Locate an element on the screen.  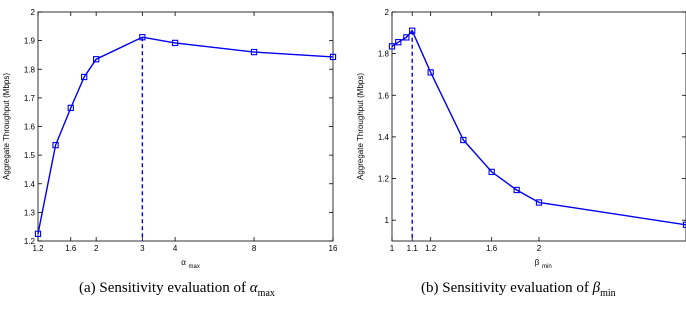
y-tick-label: 1 is located at coordinates (387, 220).